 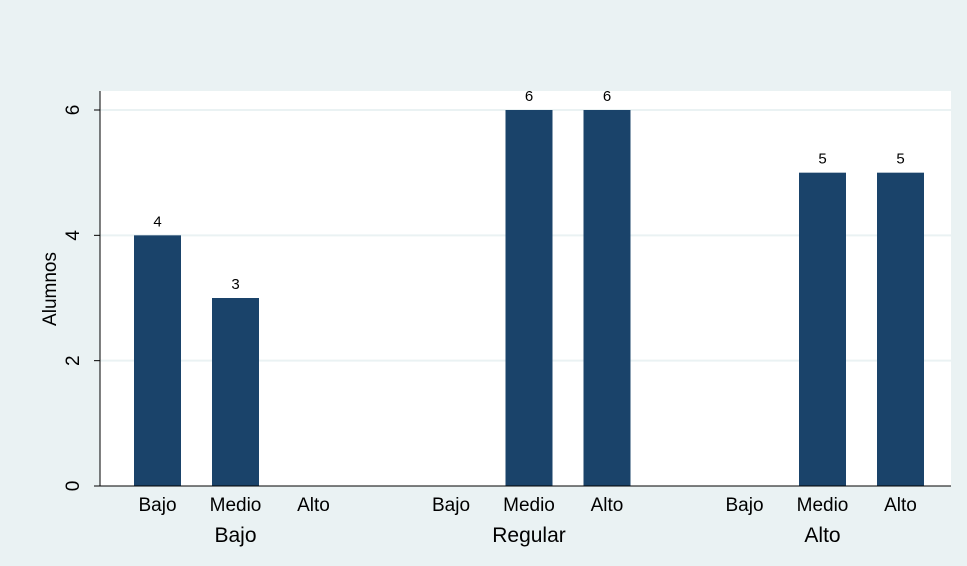 I want to click on y-tick-label: 4, so click(x=73, y=235).